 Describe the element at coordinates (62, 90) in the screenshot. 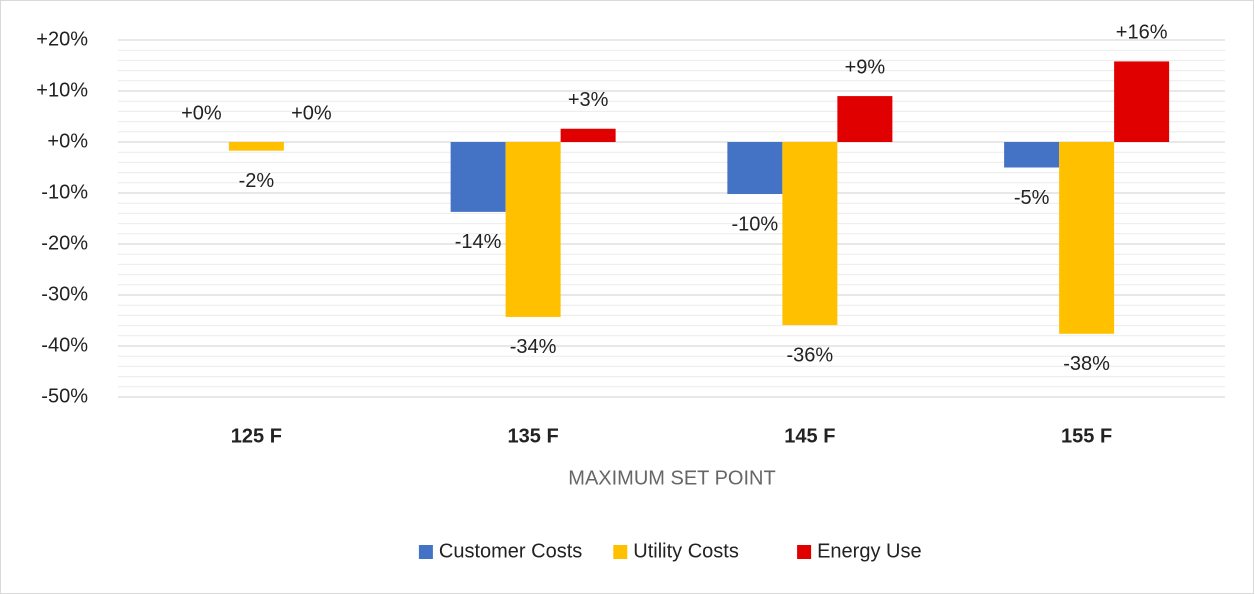

I see `y-tick-label: +10%` at that location.